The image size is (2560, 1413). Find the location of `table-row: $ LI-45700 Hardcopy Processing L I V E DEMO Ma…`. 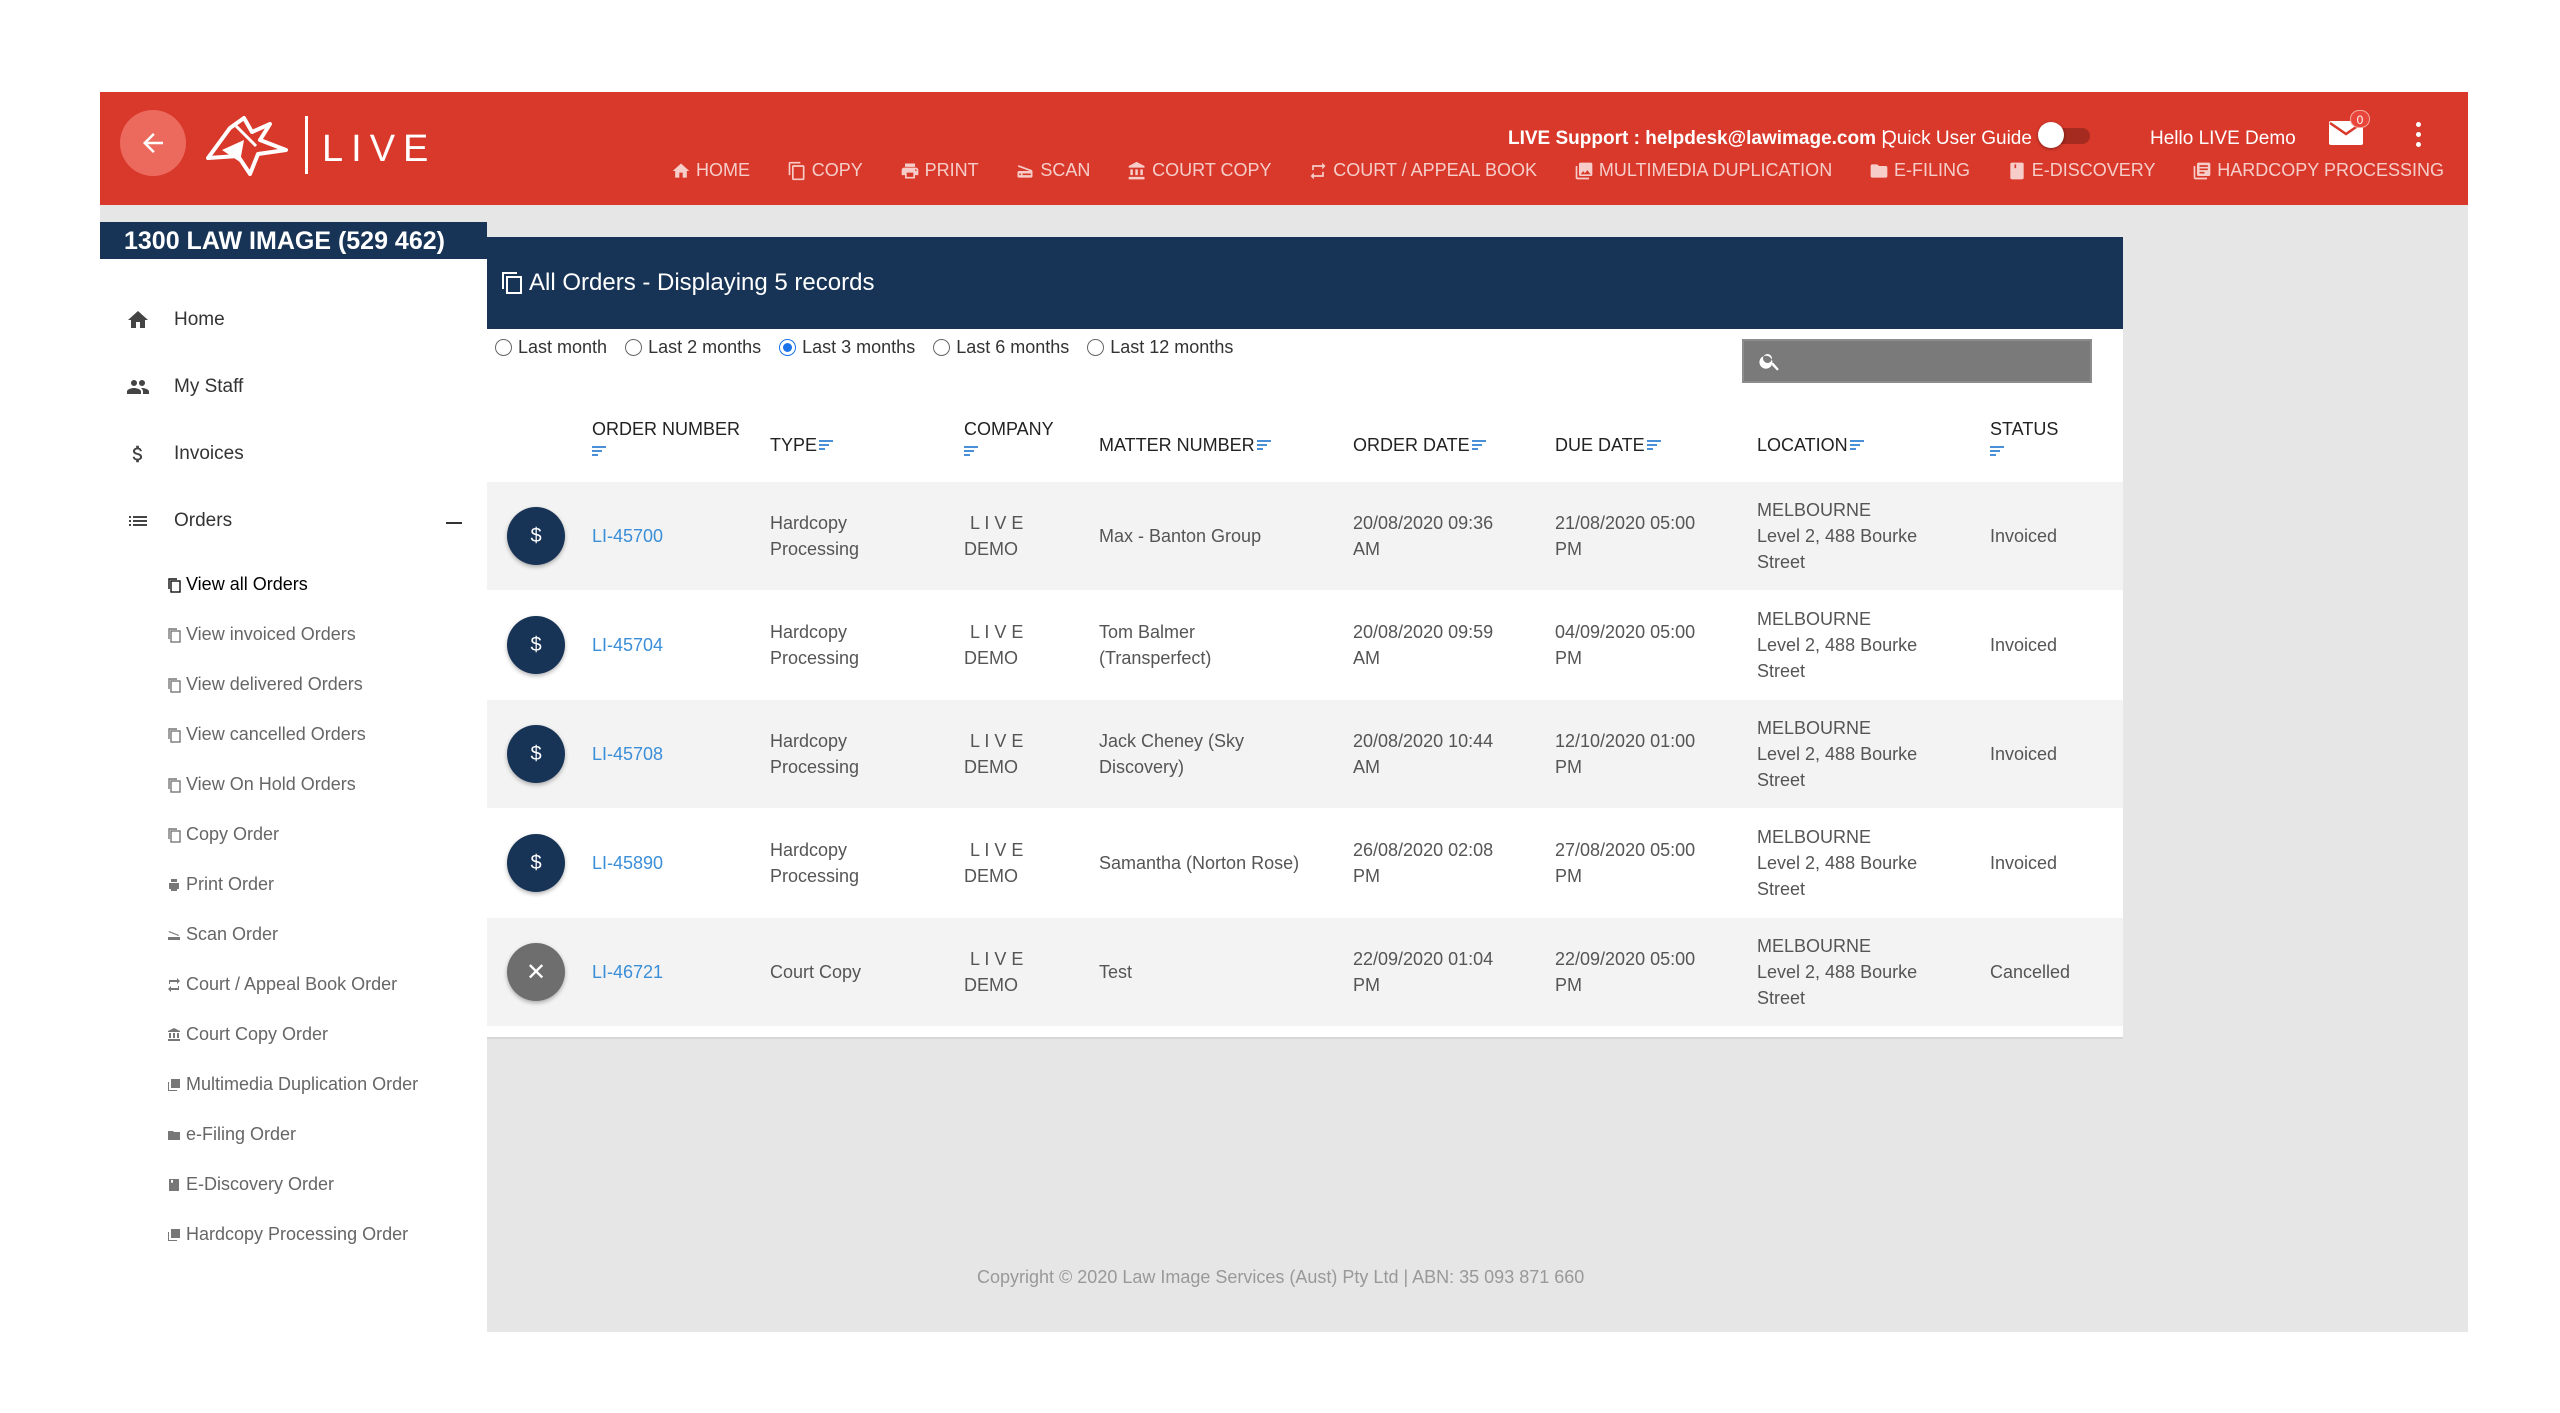

table-row: $ LI-45700 Hardcopy Processing L I V E DEMO Ma… is located at coordinates (1305, 536).